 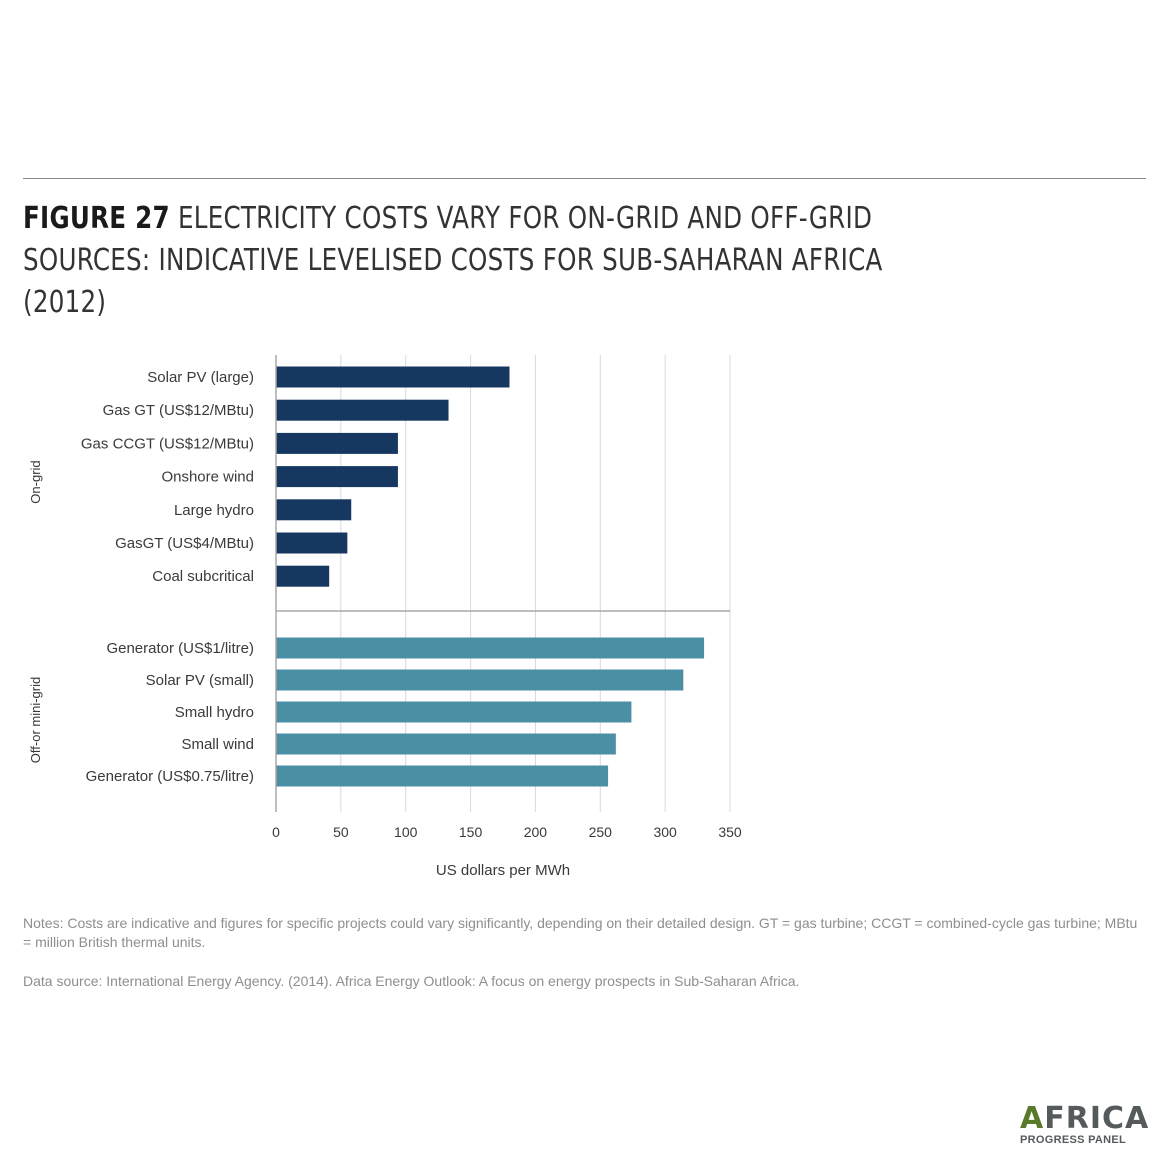 What do you see at coordinates (178, 410) in the screenshot?
I see `category-label: Gas GT (US$12/MBtu)` at bounding box center [178, 410].